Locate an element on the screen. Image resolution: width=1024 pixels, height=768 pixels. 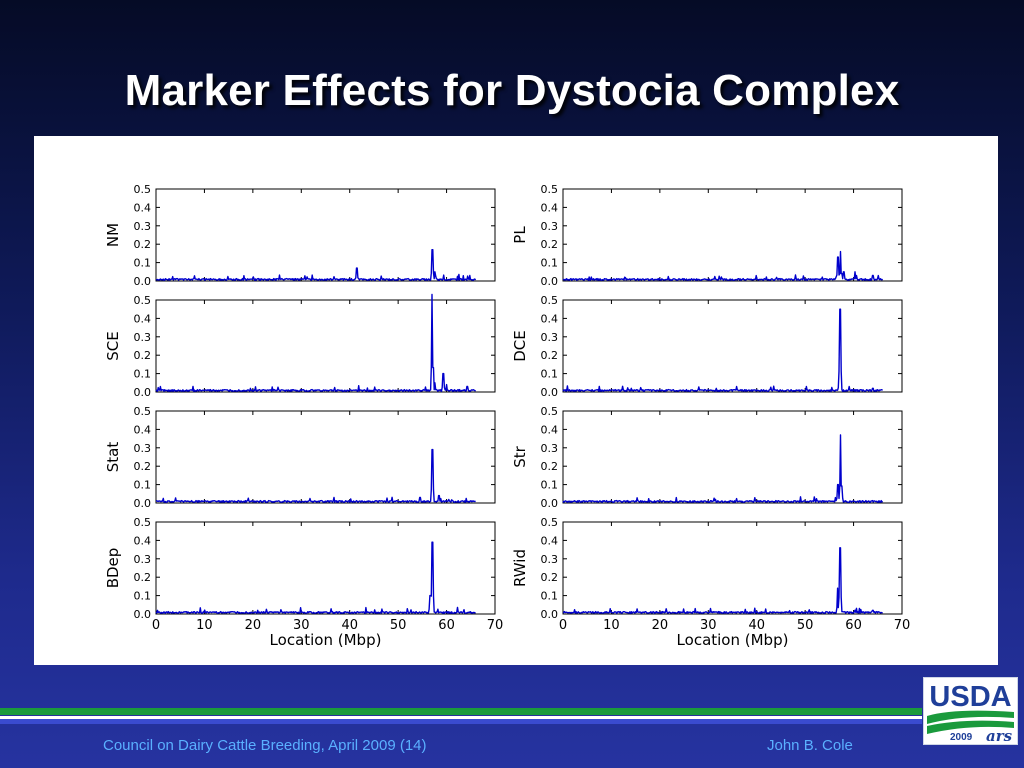
subplot-pl: 0.0 0.1 0.2 0.3 0.4 0.5 PL is located at coordinates (707, 235).